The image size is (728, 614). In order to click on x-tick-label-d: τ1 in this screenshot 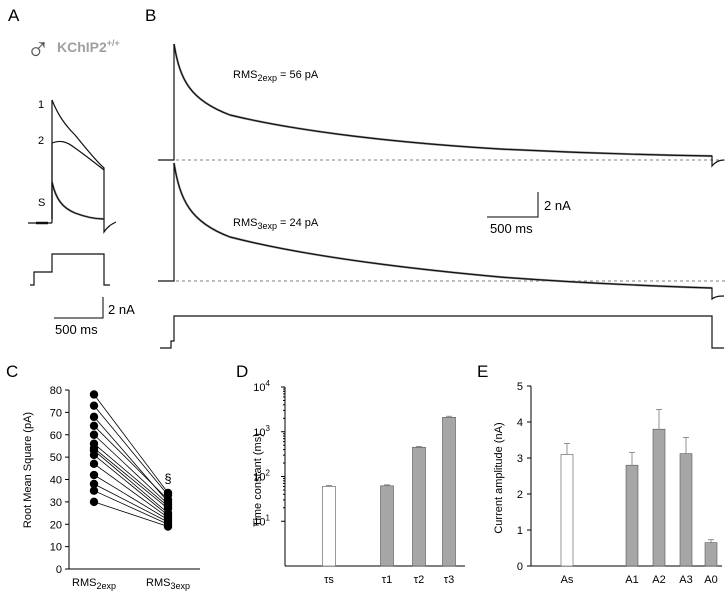, I will do `click(387, 580)`.